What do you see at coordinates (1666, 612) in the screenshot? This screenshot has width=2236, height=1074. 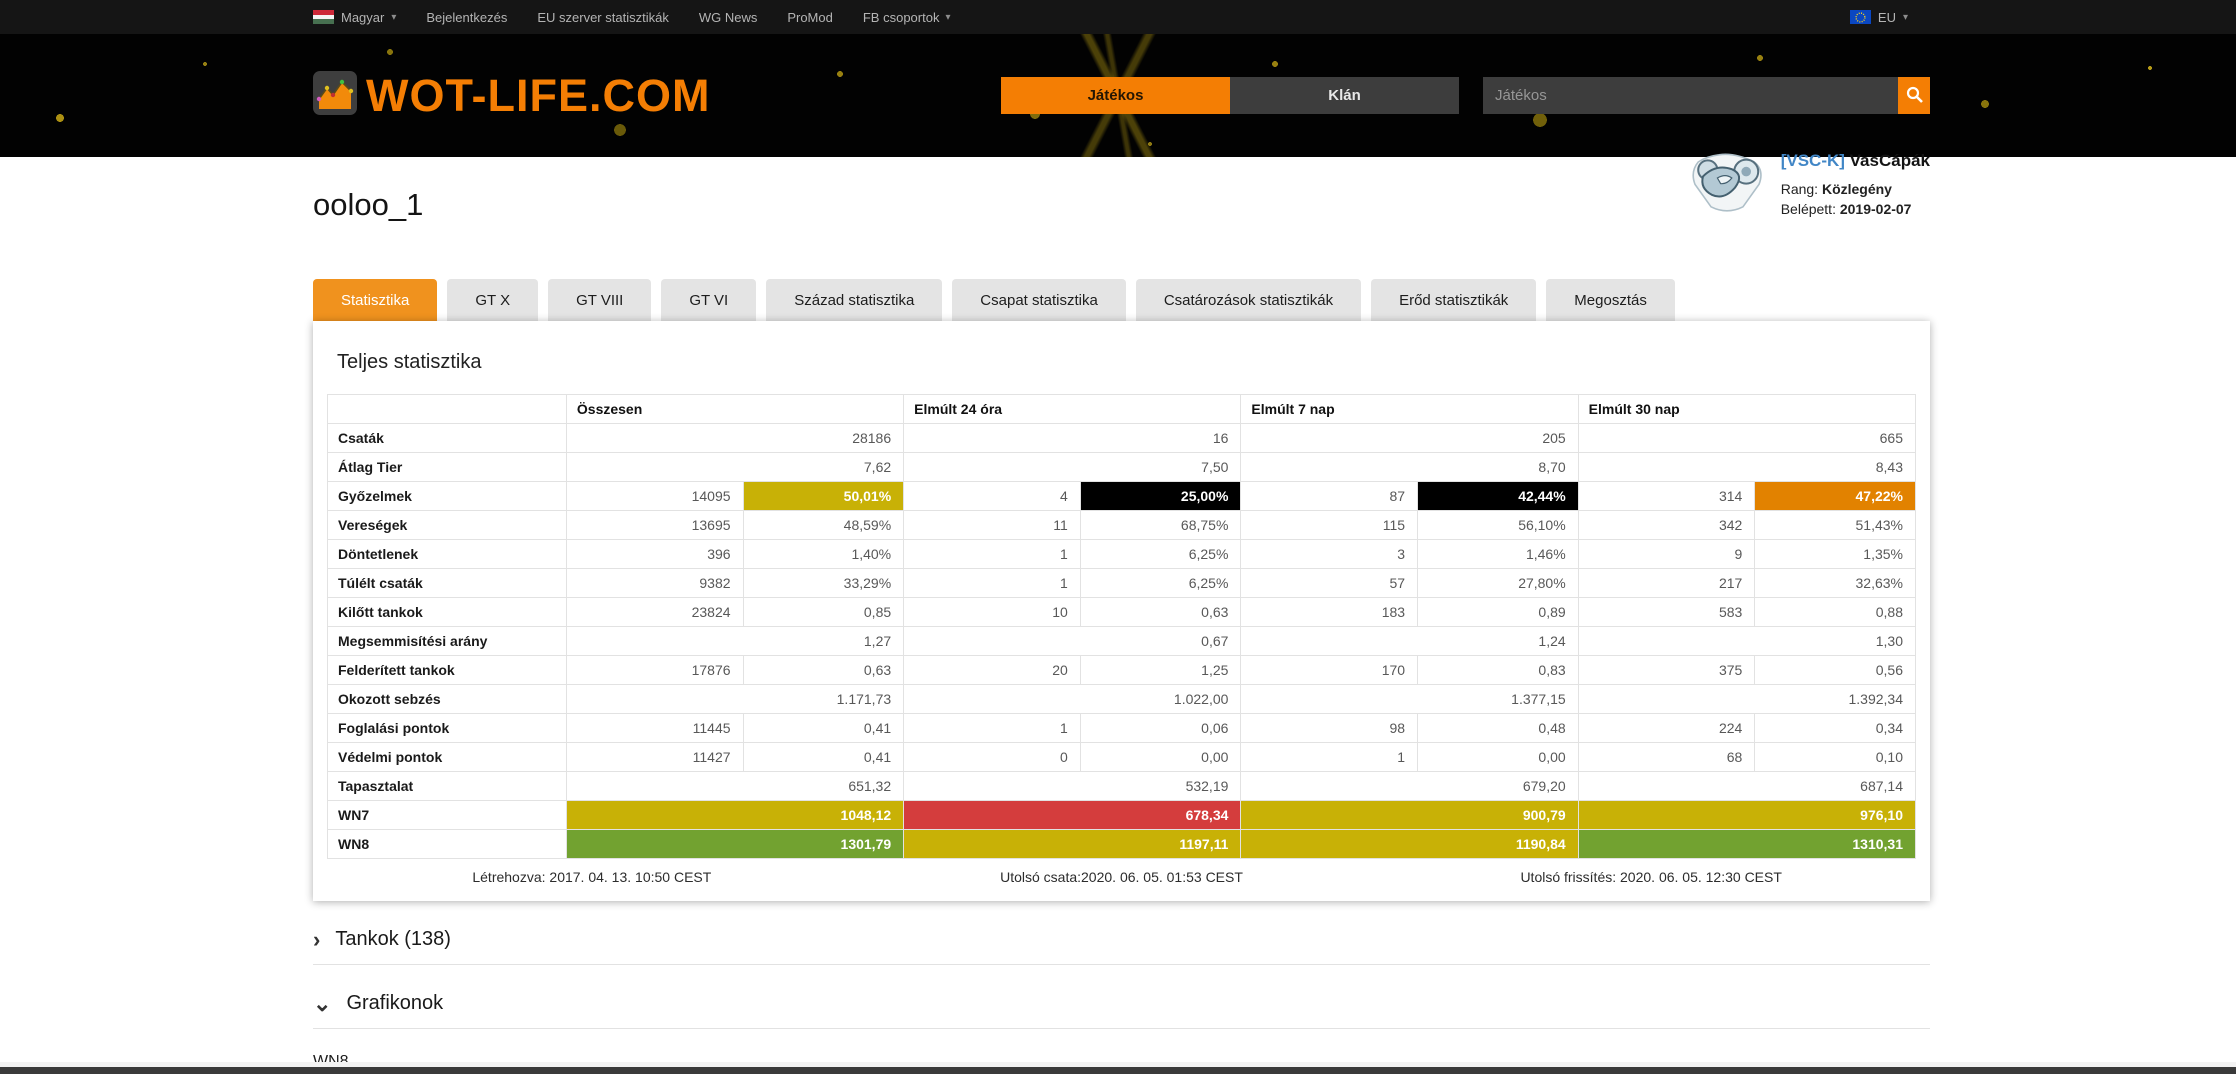 I see `stat-count: 583` at bounding box center [1666, 612].